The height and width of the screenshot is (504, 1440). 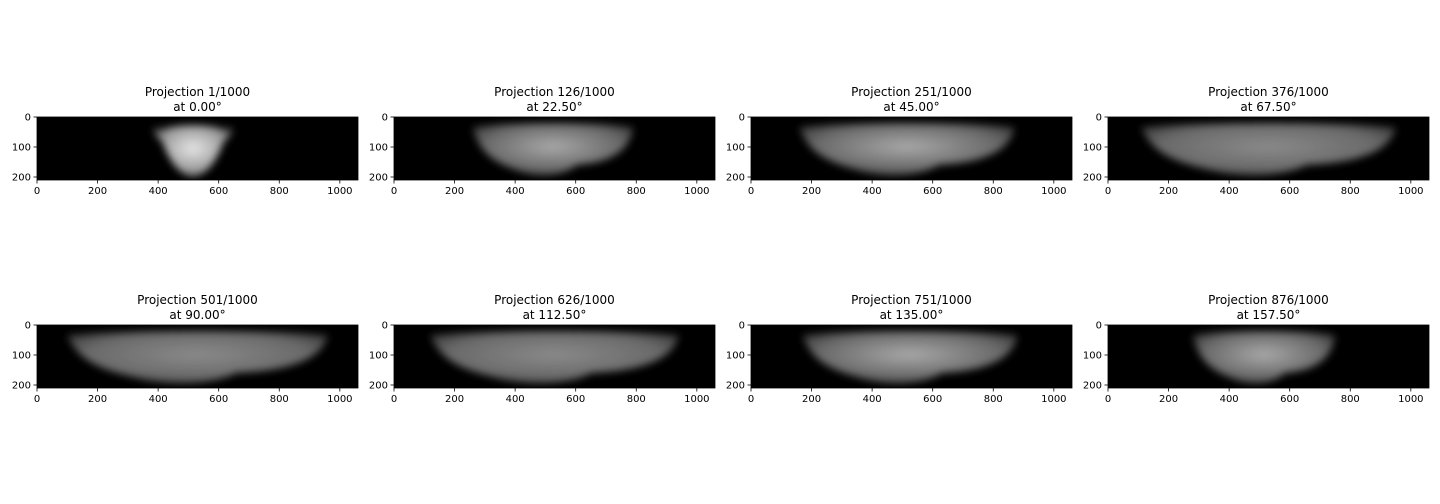 I want to click on panel-subtitle: at 67.50°, so click(x=1268, y=107).